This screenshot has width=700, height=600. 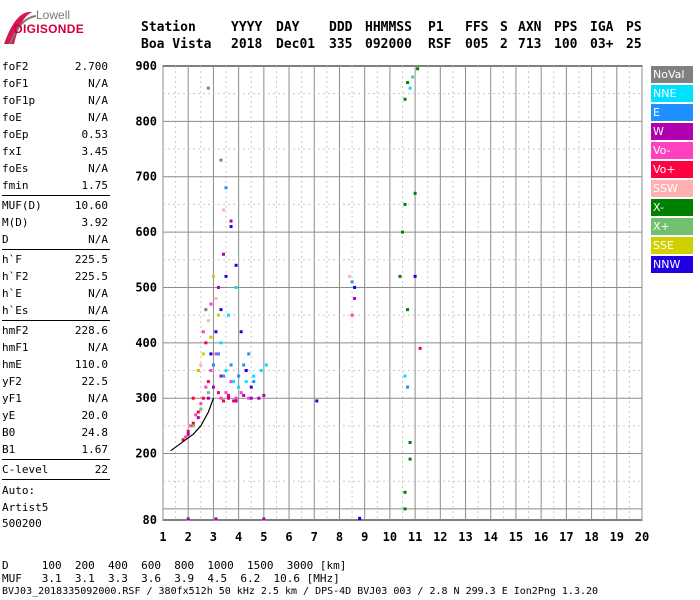 I want to click on param-row: D N/A, so click(x=55, y=241).